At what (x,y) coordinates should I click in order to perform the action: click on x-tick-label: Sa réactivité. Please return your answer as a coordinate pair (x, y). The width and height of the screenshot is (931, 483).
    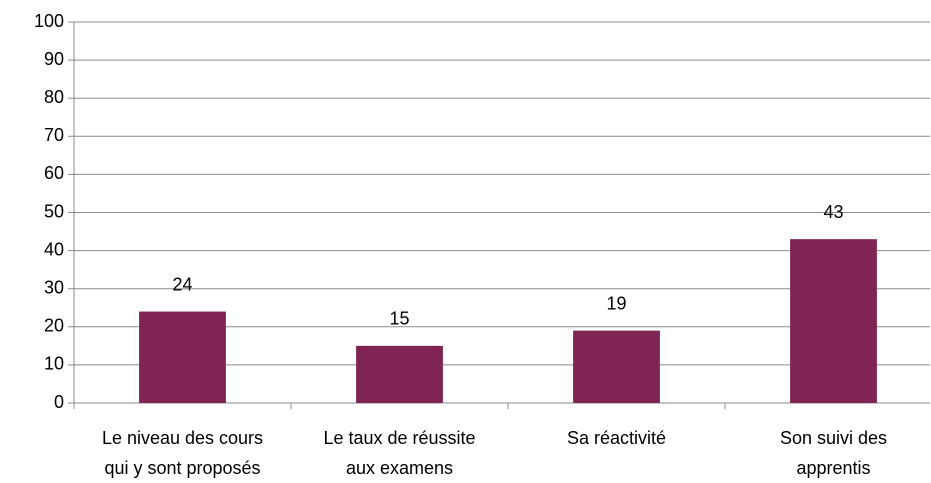
    Looking at the image, I should click on (616, 438).